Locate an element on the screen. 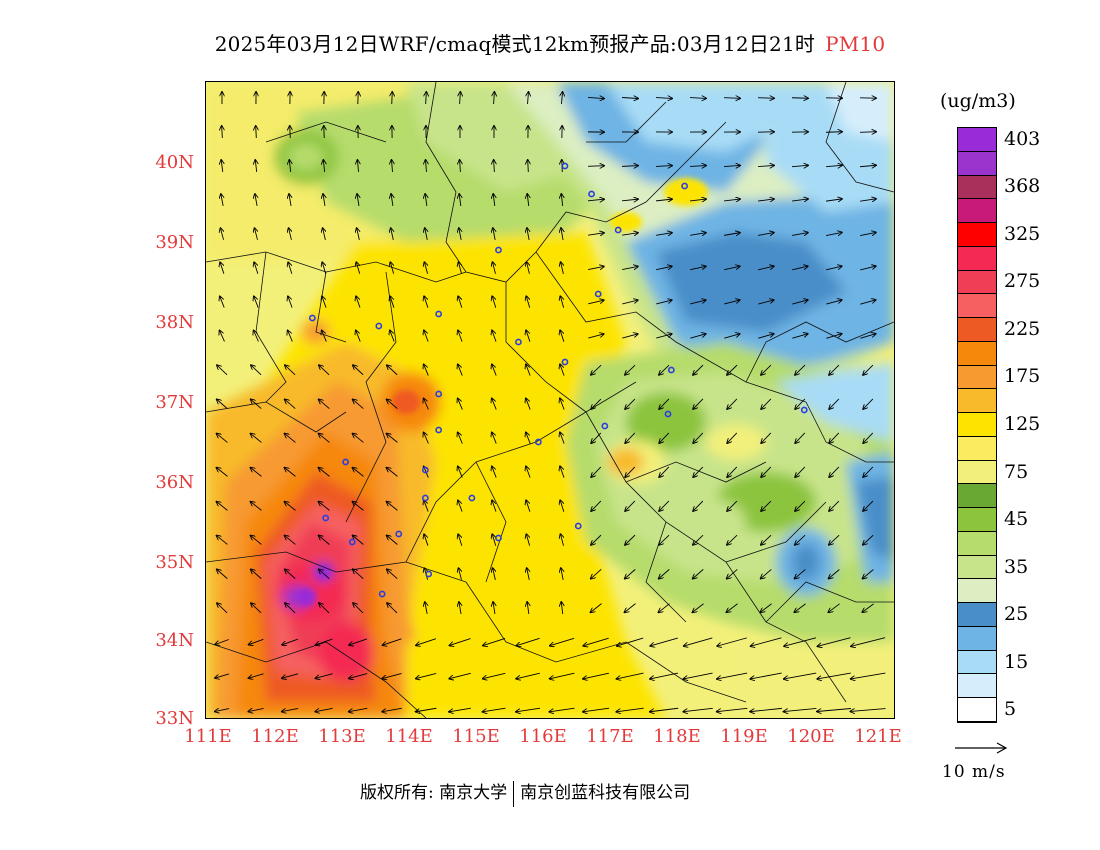  lon-label-120e: 120E is located at coordinates (811, 736).